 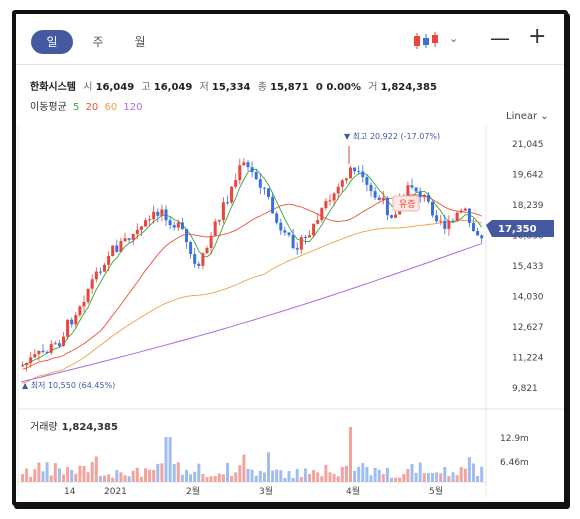 What do you see at coordinates (70, 492) in the screenshot?
I see `date-tick: 14` at bounding box center [70, 492].